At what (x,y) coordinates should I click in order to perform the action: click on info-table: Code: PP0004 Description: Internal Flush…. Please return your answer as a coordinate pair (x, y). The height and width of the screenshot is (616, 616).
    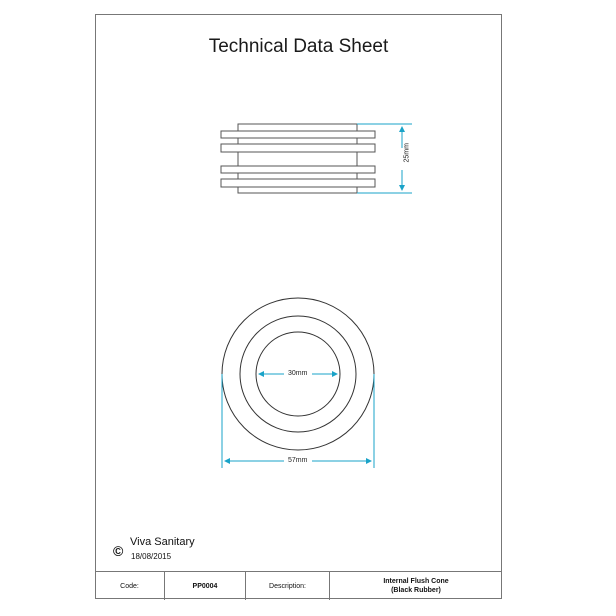
    Looking at the image, I should click on (298, 585).